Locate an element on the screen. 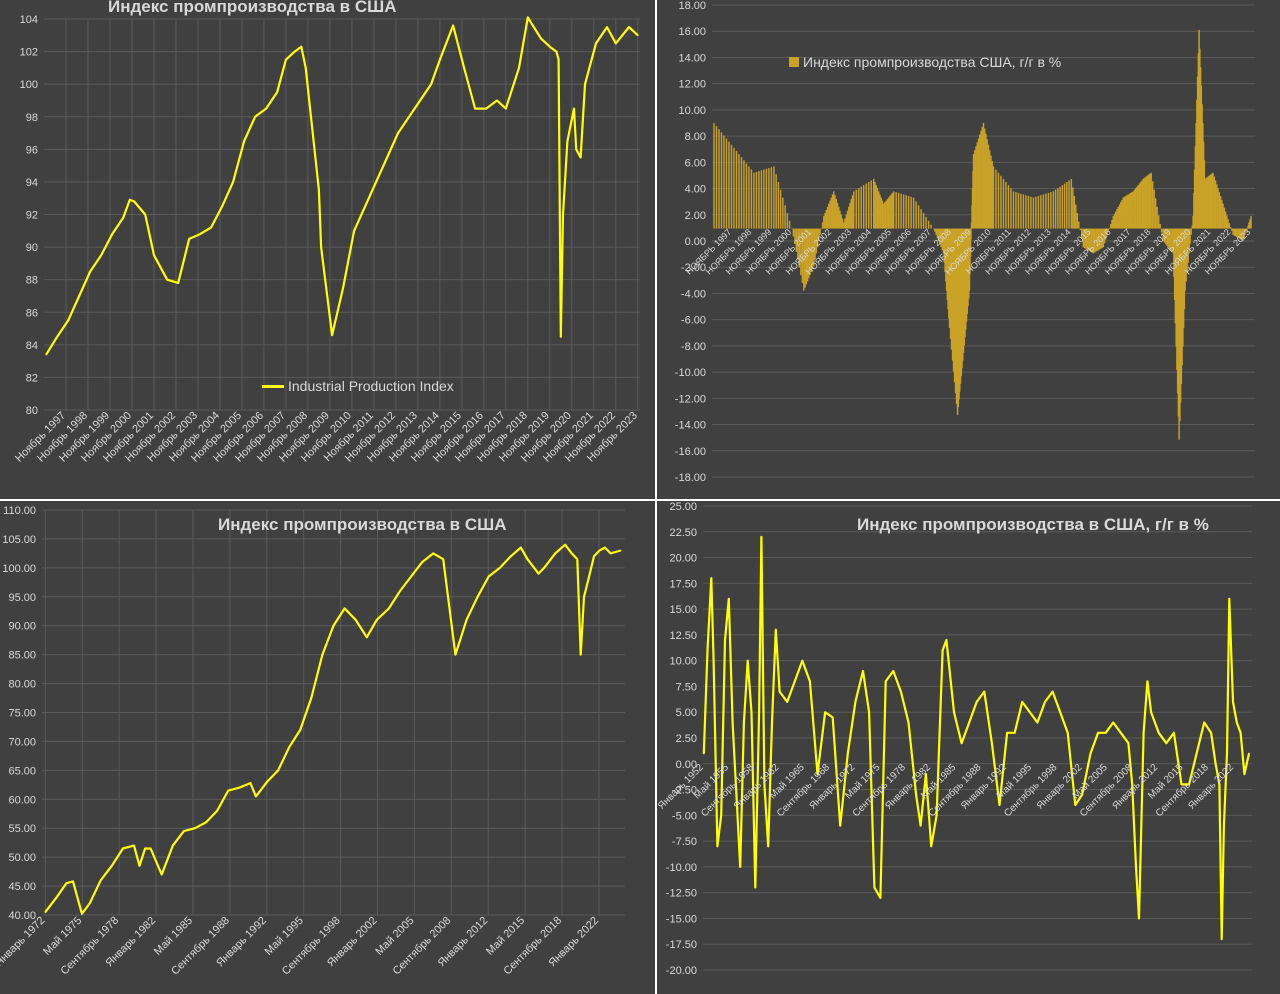 This screenshot has height=994, width=1280. y-tick-label: -20.00 is located at coordinates (681, 971).